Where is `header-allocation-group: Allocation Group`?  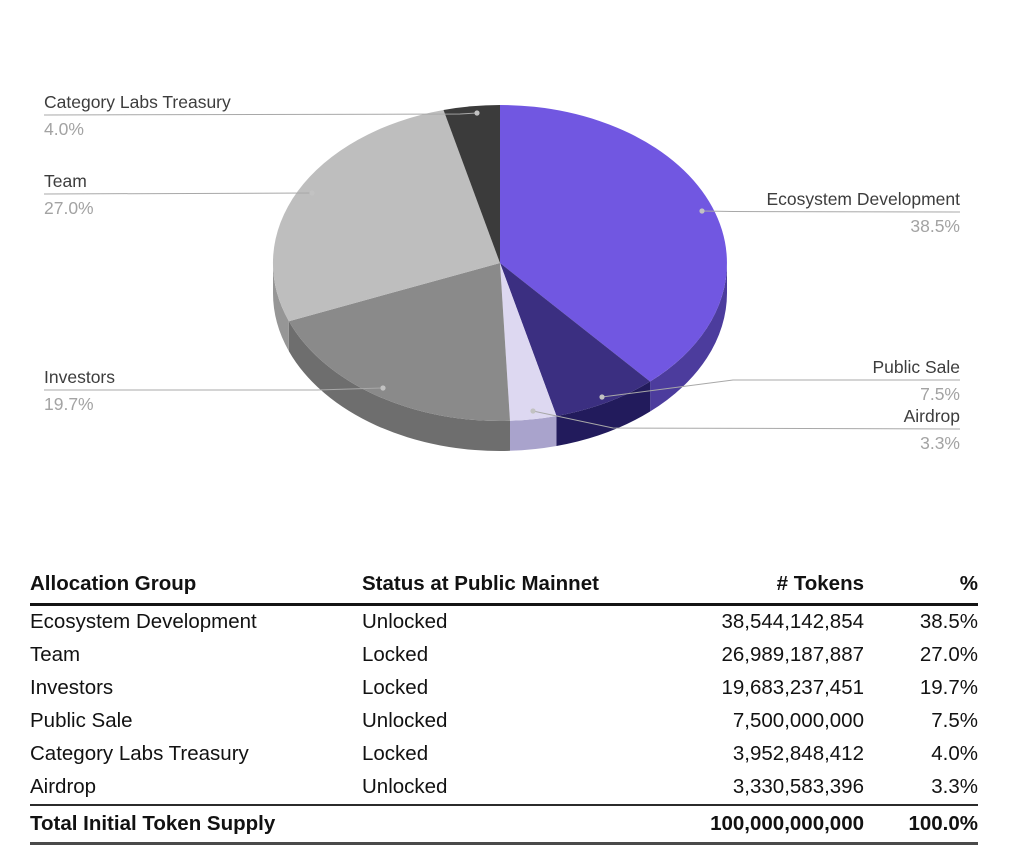 header-allocation-group: Allocation Group is located at coordinates (196, 589).